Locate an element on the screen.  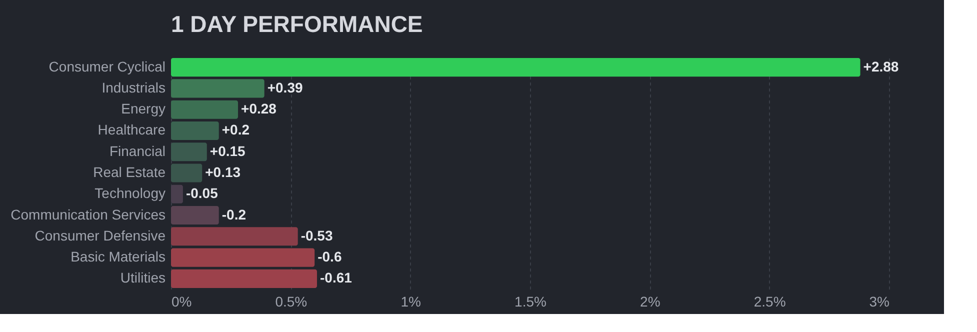
data-label: -0.2 is located at coordinates (234, 214).